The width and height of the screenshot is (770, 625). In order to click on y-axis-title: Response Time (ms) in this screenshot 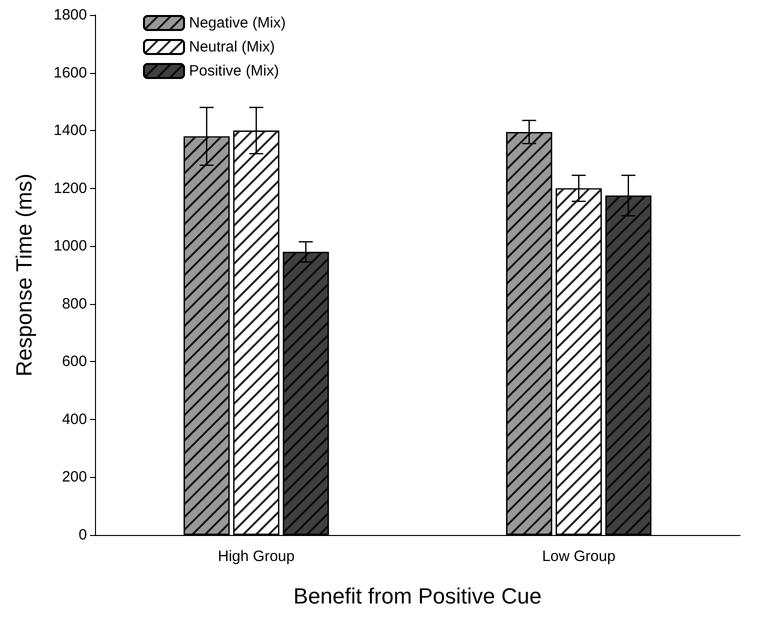, I will do `click(24, 275)`.